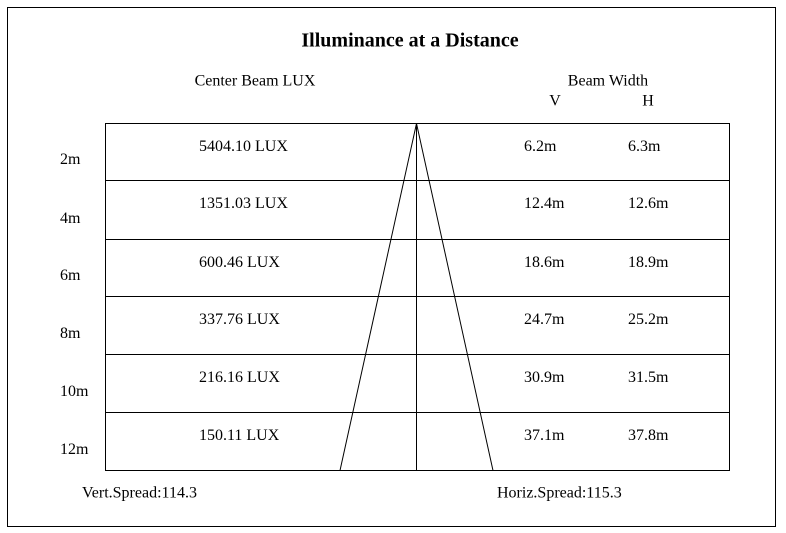 This screenshot has width=786, height=533. Describe the element at coordinates (648, 319) in the screenshot. I see `h-value: 25.2m` at that location.